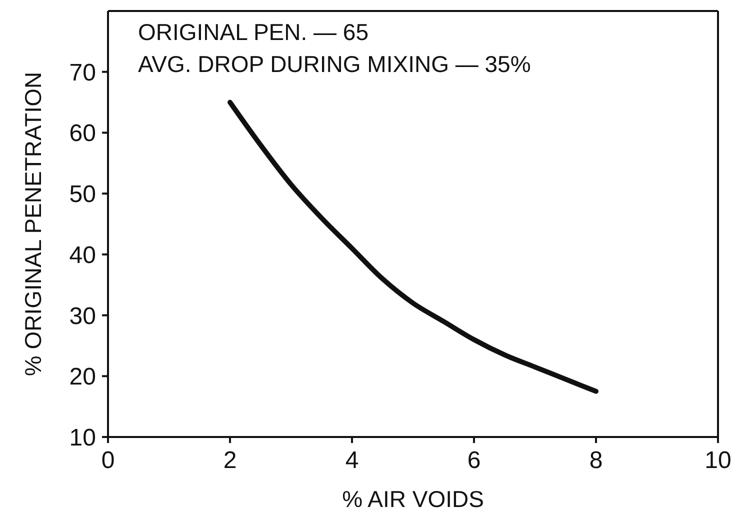 Image resolution: width=739 pixels, height=523 pixels. What do you see at coordinates (334, 48) in the screenshot?
I see `notes: ORIGINAL PEN. — 65 AVG. DROP DURING MIXING — 35%` at bounding box center [334, 48].